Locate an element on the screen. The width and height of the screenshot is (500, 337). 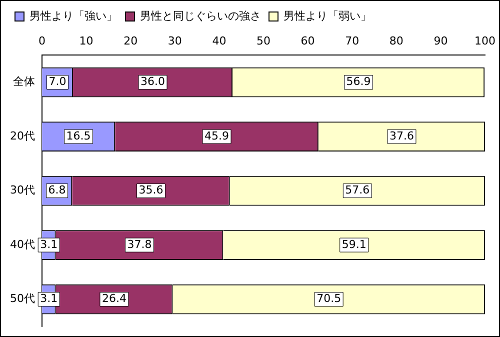
data-label: 6.8 is located at coordinates (57, 190).